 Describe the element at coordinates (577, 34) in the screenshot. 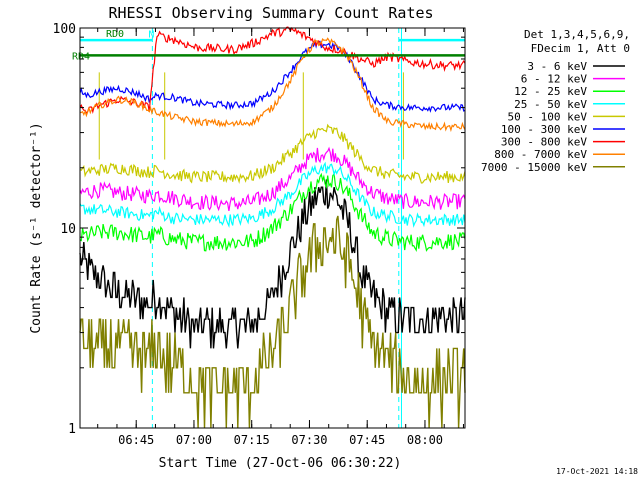

I see `legend-header-line-1: Det 1,3,4,5,6,9,` at that location.